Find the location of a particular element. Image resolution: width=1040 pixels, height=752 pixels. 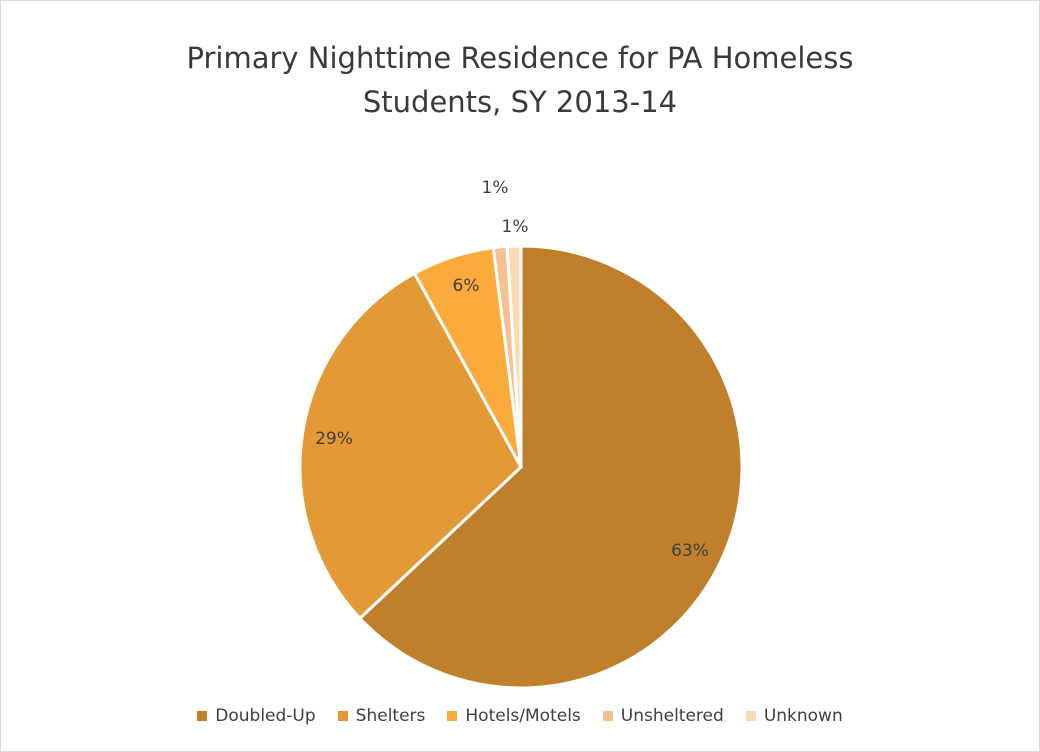

data-label-doubled-up: 63% is located at coordinates (690, 551).